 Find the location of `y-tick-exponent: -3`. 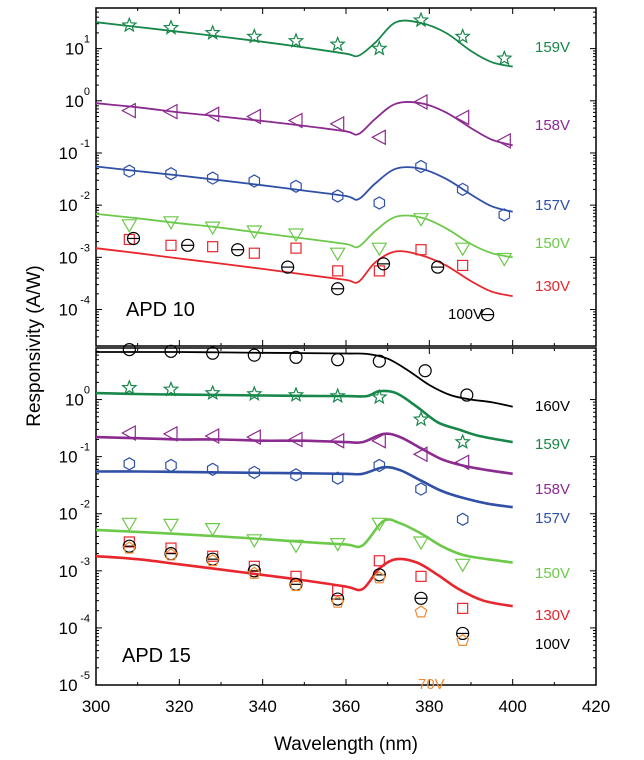

y-tick-exponent: -3 is located at coordinates (85, 562).